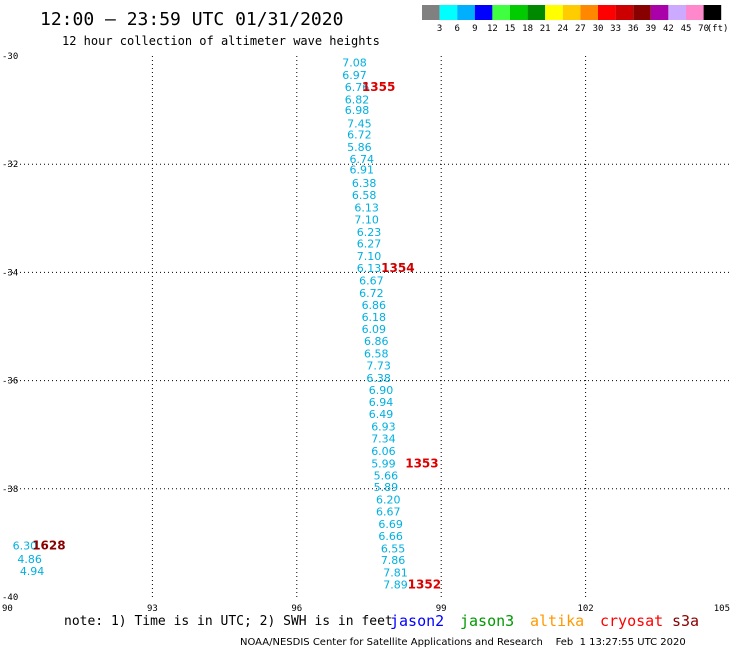  What do you see at coordinates (383, 438) in the screenshot?
I see `wave-height-label: 7.34` at bounding box center [383, 438].